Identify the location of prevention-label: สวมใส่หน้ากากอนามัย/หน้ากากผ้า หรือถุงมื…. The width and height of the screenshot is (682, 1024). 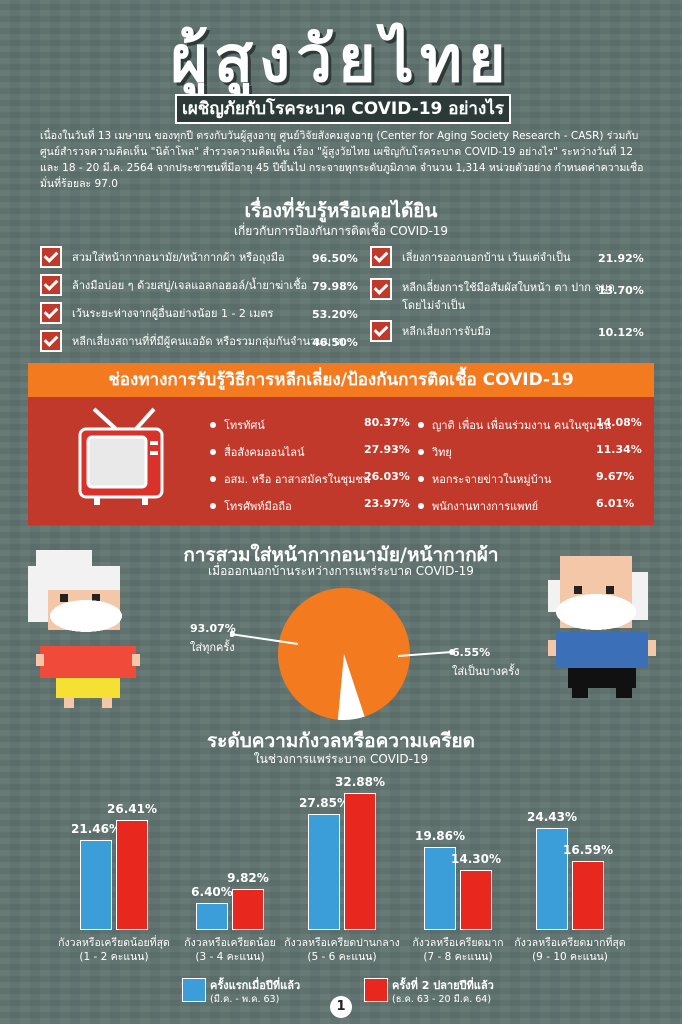
(178, 257).